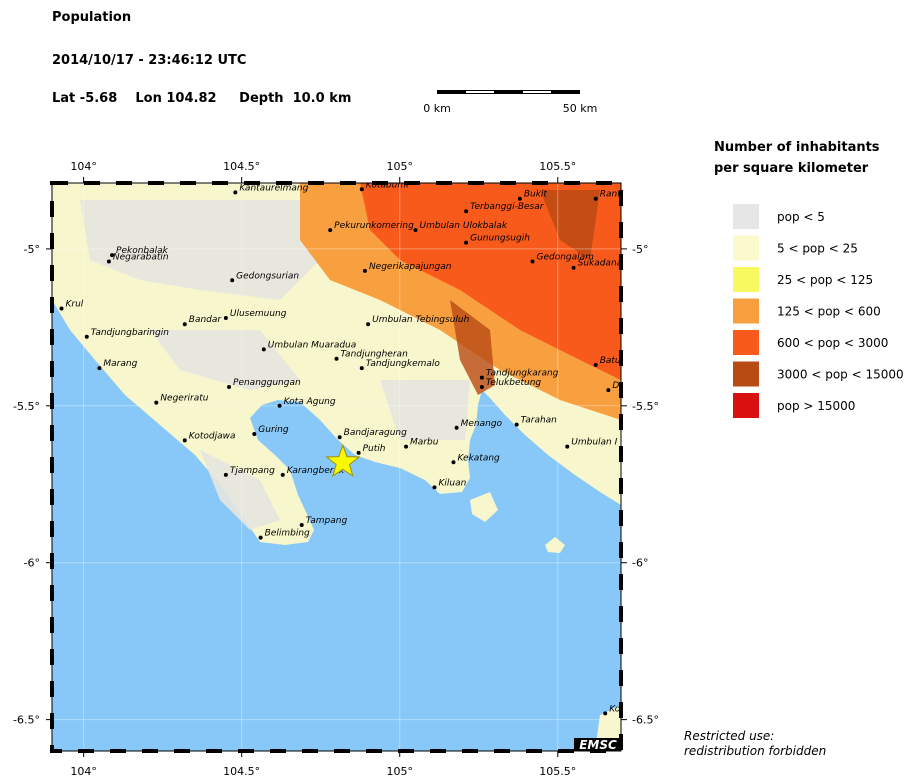 Image resolution: width=910 pixels, height=784 pixels. What do you see at coordinates (615, 361) in the screenshot?
I see `town-label: Batutu` at bounding box center [615, 361].